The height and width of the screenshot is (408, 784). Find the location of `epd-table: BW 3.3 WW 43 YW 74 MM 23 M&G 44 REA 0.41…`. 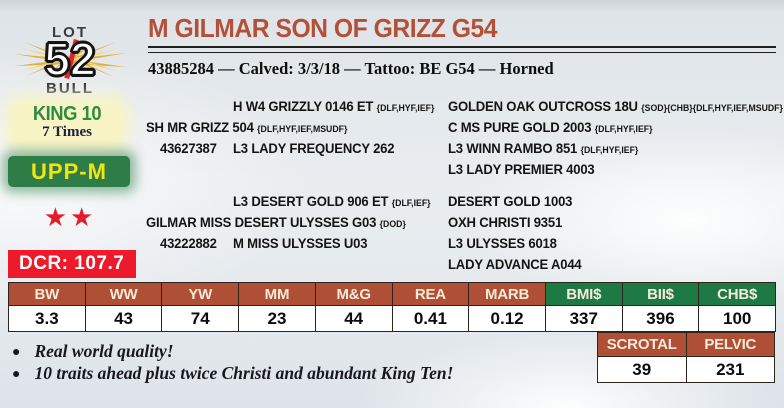

epd-table: BW 3.3 WW 43 YW 74 MM 23 M&G 44 REA 0.41… is located at coordinates (392, 307).